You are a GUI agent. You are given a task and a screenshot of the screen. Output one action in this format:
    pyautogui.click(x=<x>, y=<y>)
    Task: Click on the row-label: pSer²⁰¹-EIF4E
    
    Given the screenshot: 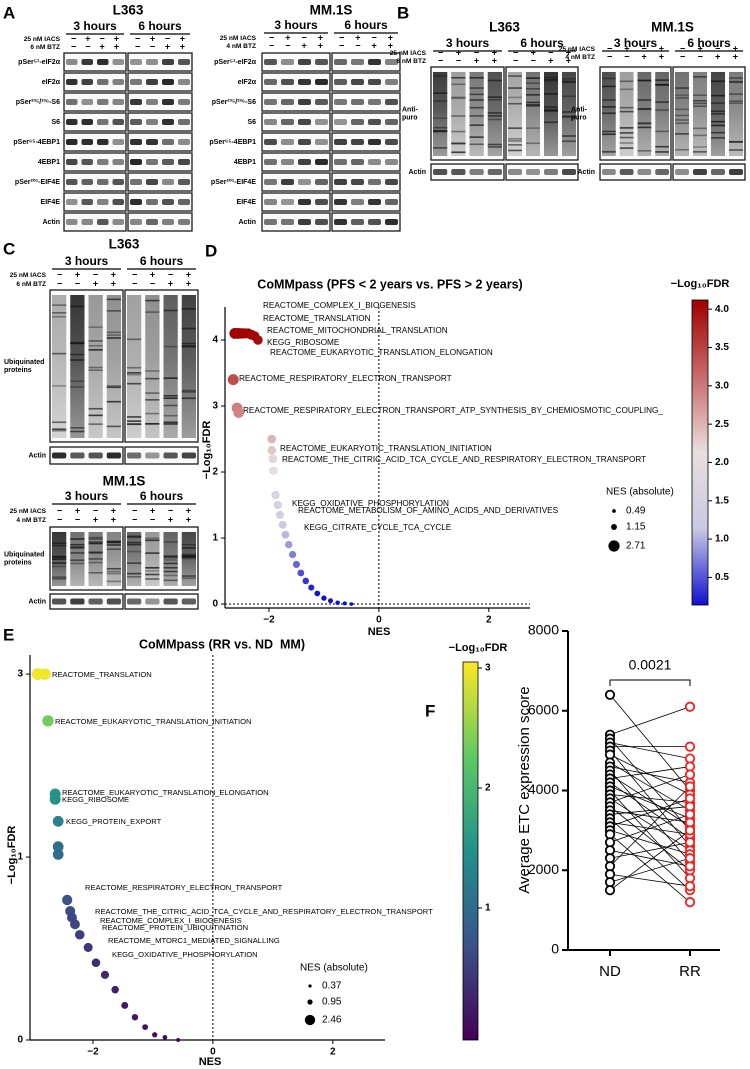 What is the action you would take?
    pyautogui.click(x=233, y=182)
    